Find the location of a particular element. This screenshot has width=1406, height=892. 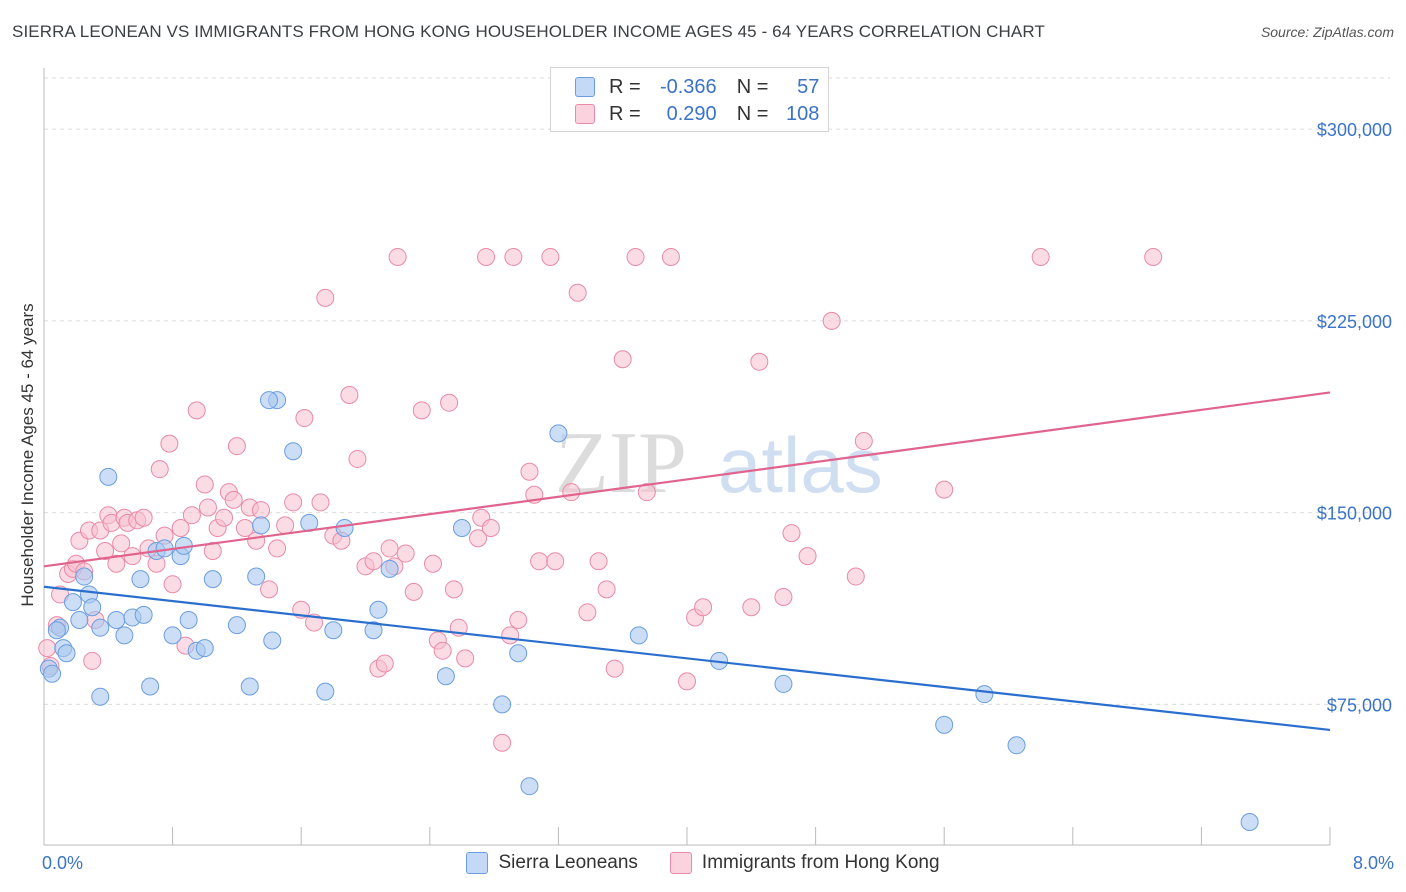

y-axis-label: Householder Income Ages 45 - 64 years is located at coordinates (27, 454).